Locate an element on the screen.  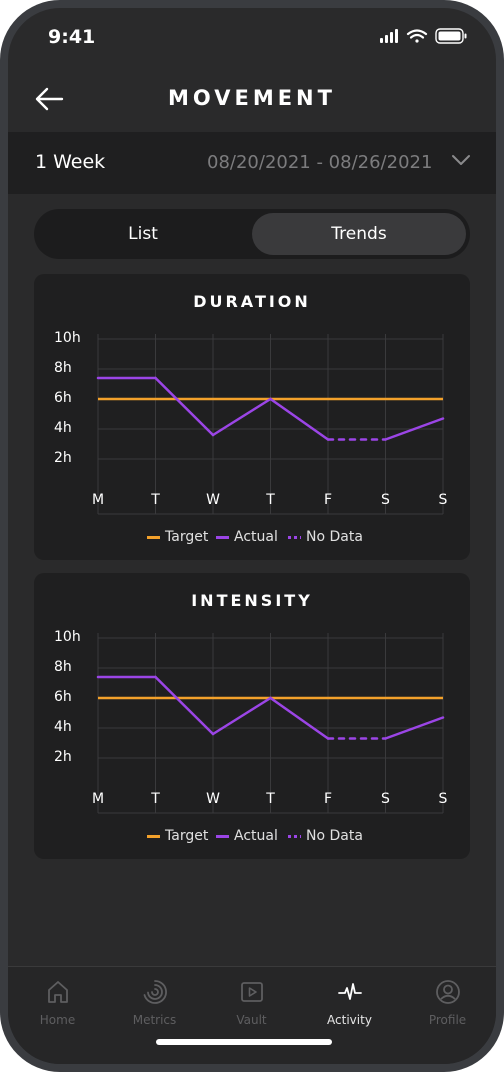
trends-tab: Trends is located at coordinates (359, 234).